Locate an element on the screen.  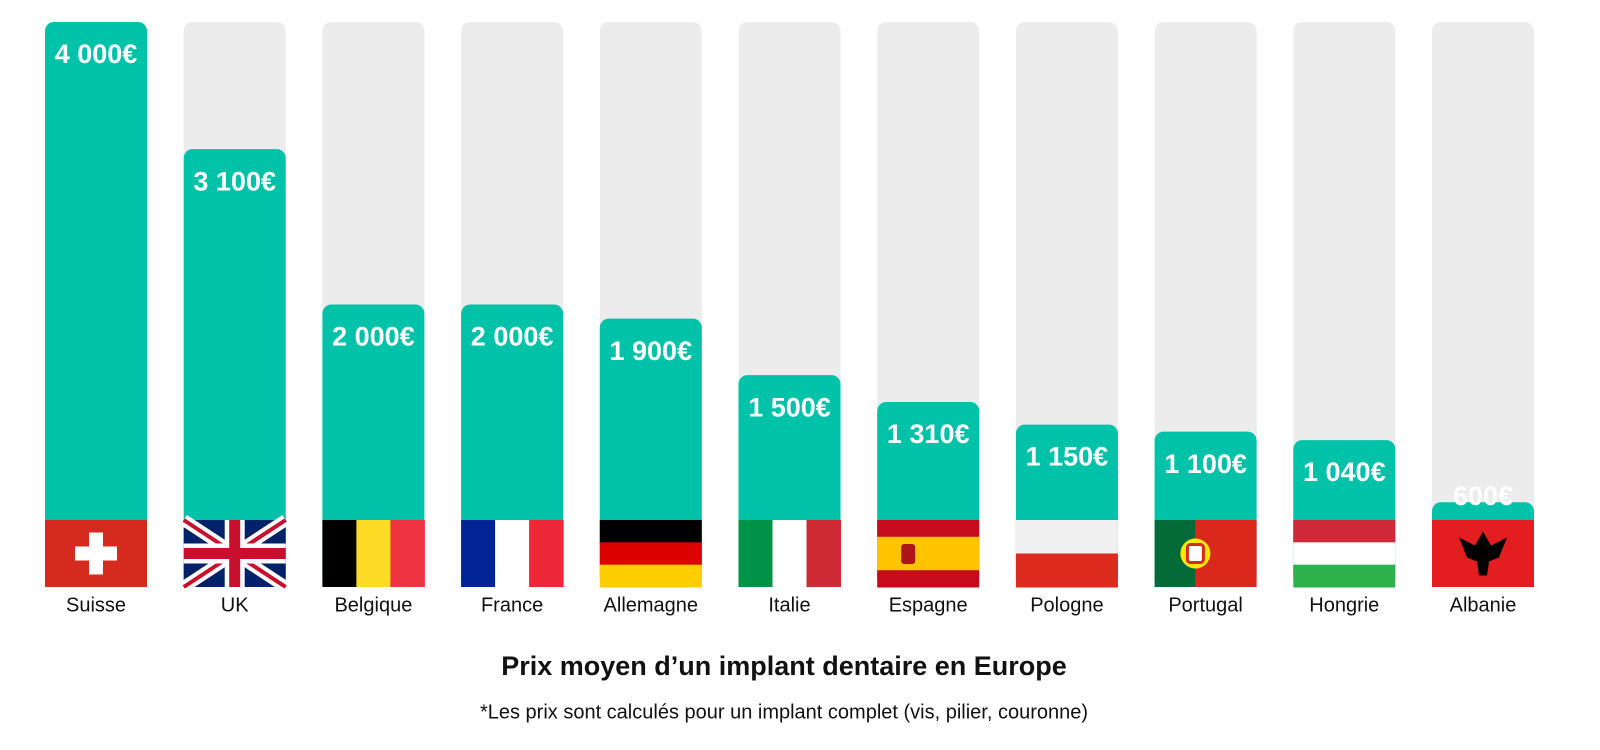
value-label: 1 040€ is located at coordinates (1344, 472).